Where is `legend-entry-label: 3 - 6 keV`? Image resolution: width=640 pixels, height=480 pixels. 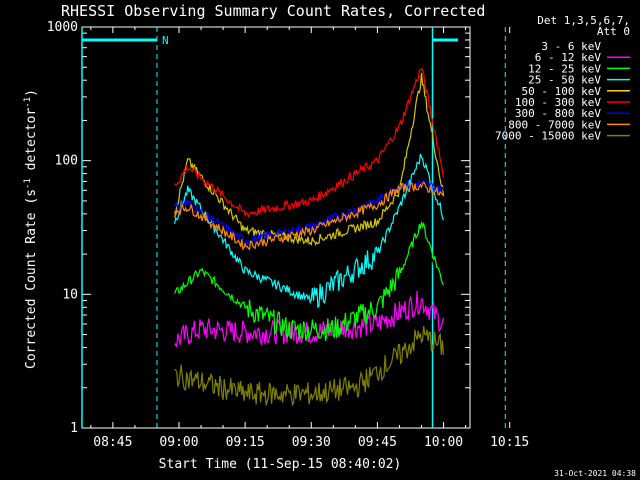
legend-entry-label: 3 - 6 keV is located at coordinates (571, 46).